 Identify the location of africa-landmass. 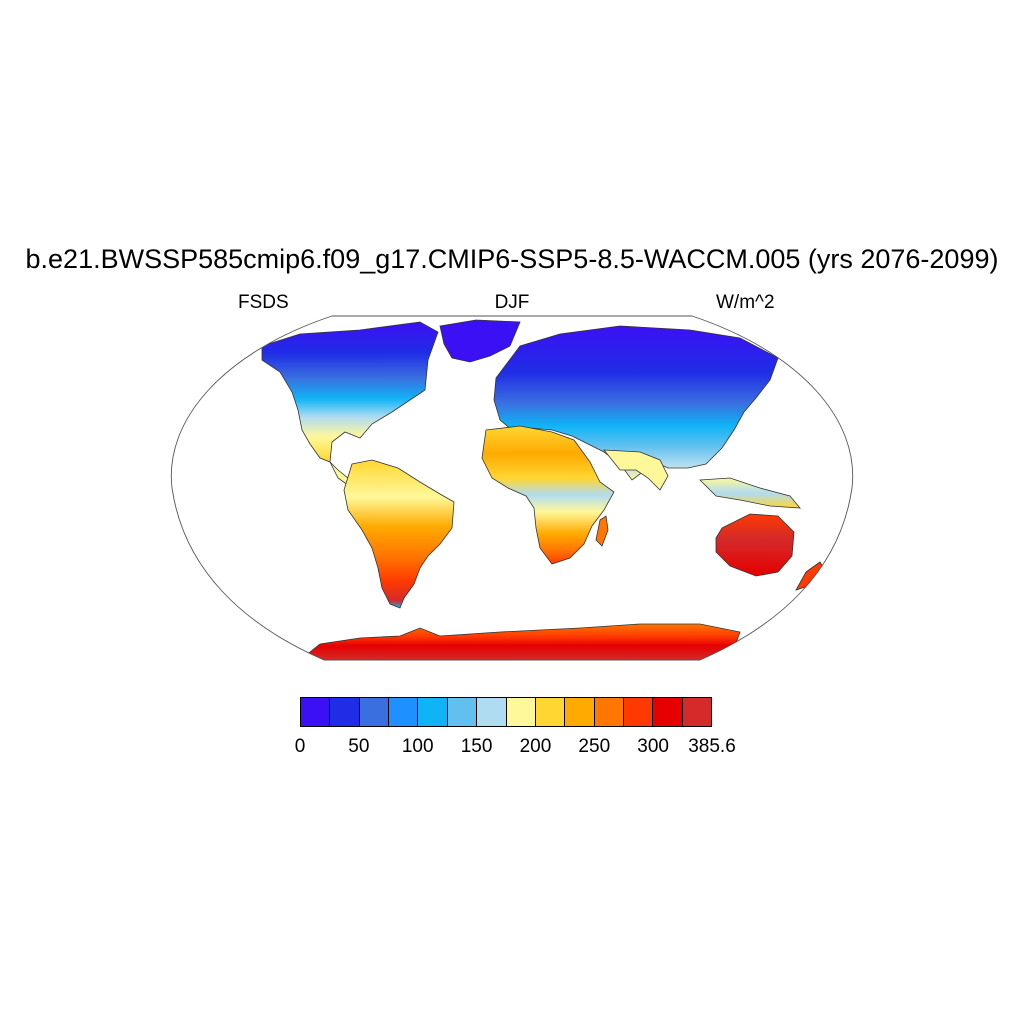
(548, 495).